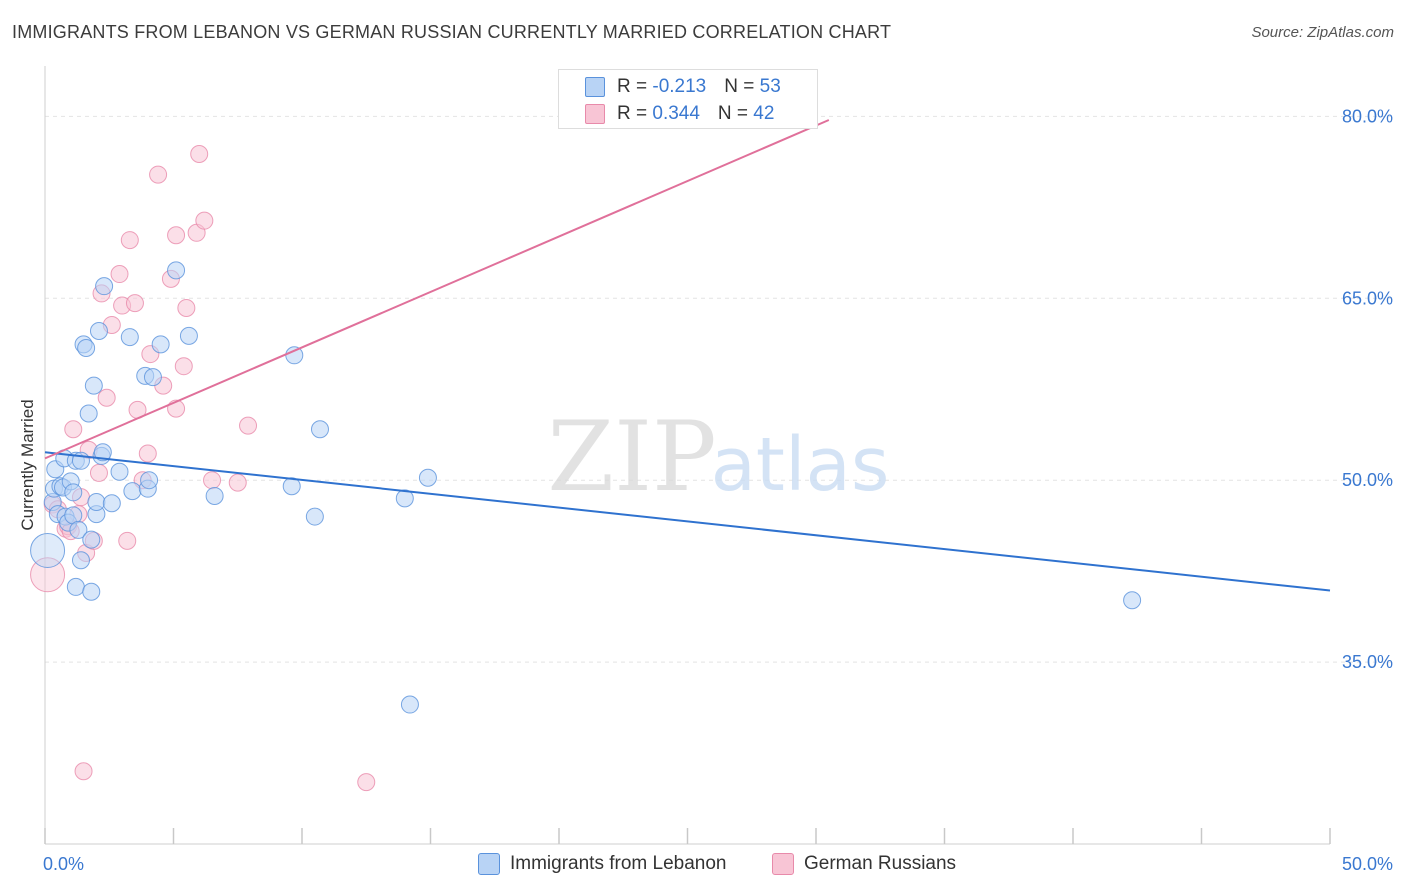  I want to click on watermark: ZIP atlas, so click(718, 457).